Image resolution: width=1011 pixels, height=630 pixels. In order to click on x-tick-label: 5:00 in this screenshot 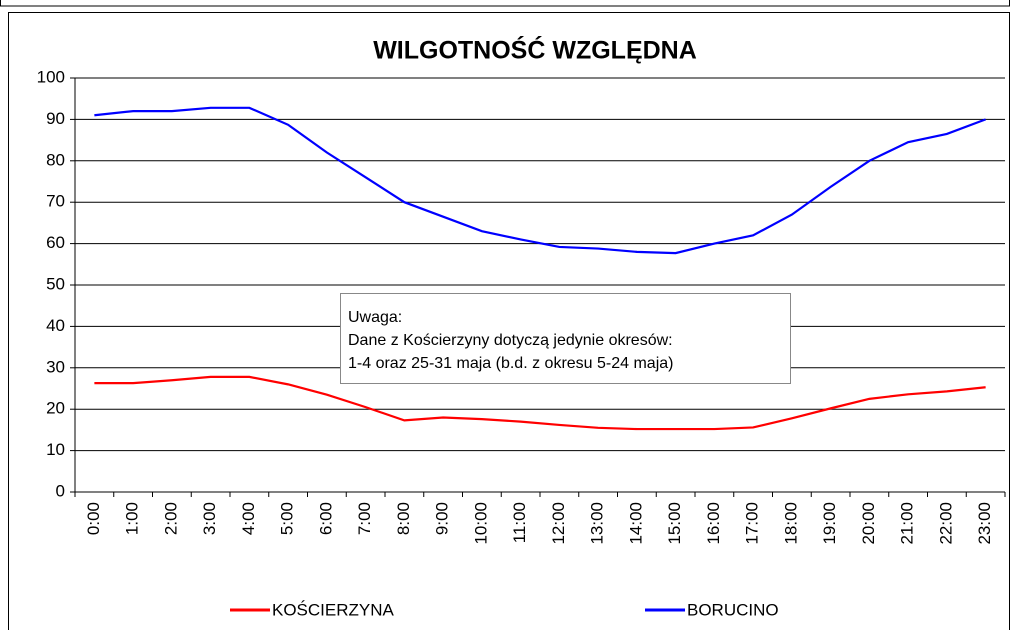, I will do `click(287, 518)`.